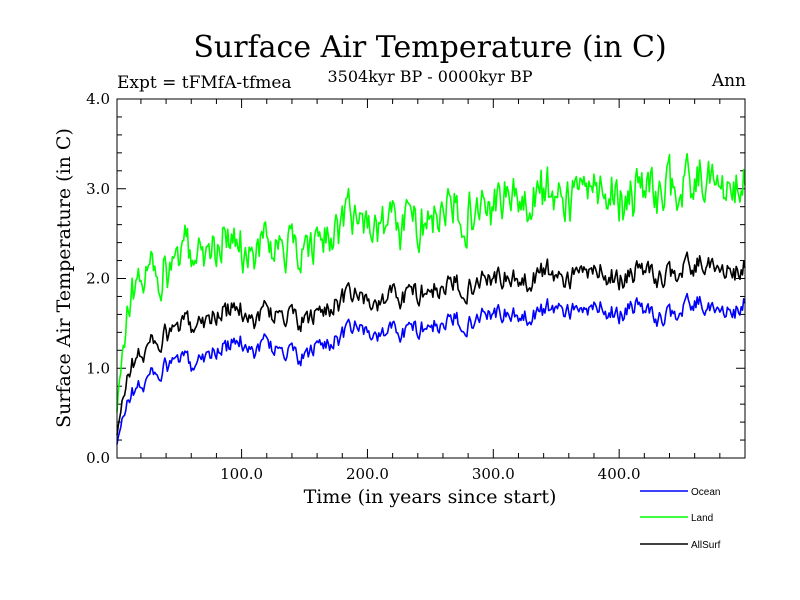 The width and height of the screenshot is (800, 600). I want to click on y-tick-label: 4.0, so click(98, 99).